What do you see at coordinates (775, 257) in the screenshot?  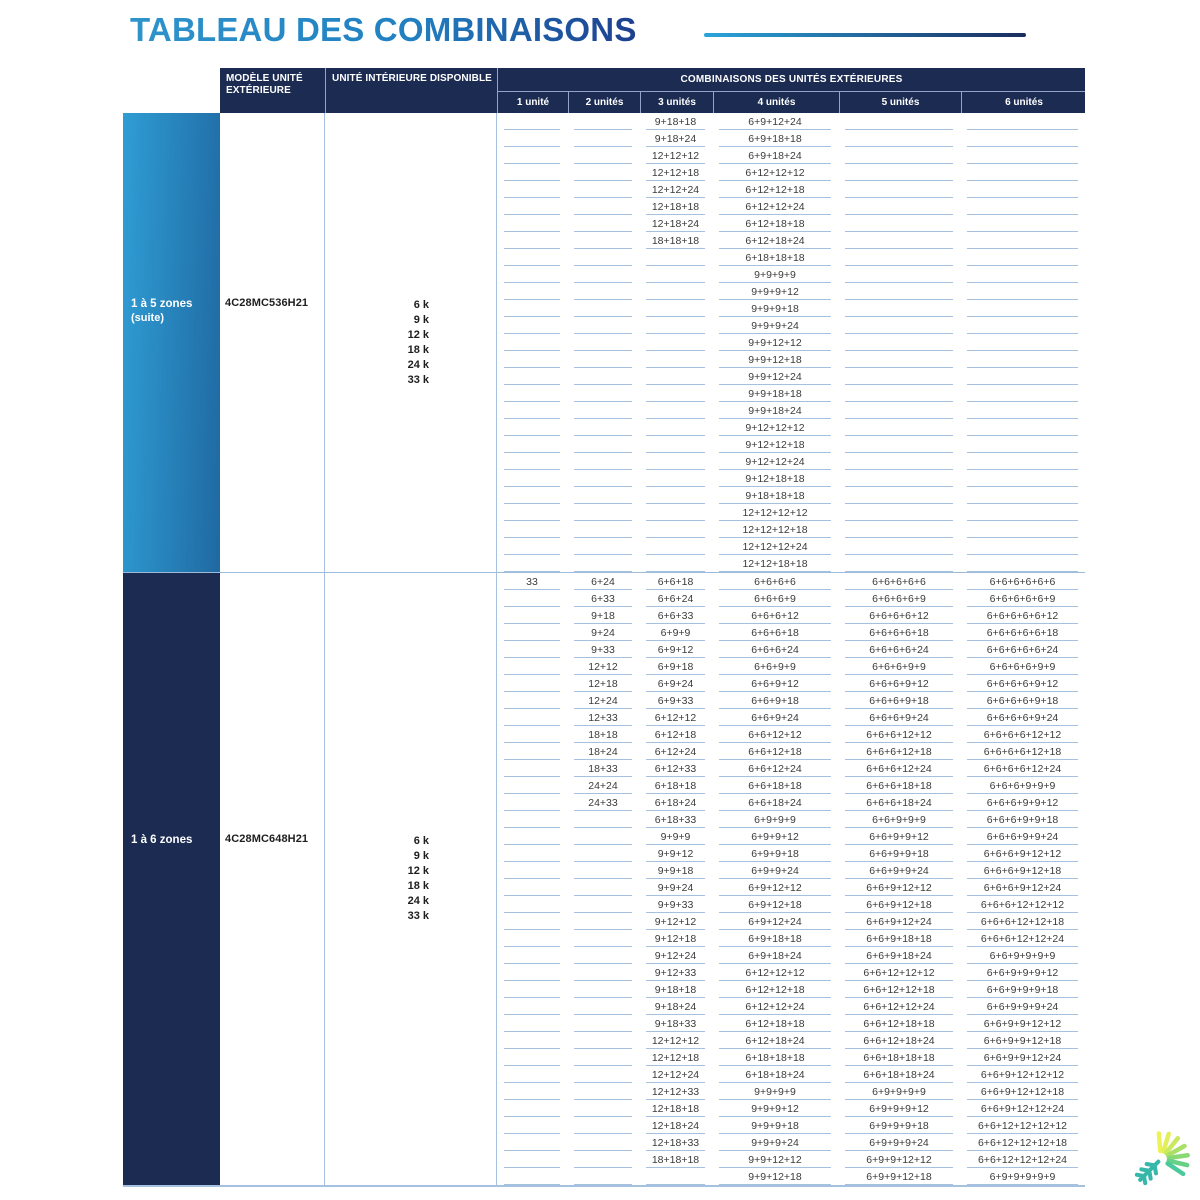 I see `combo-cell: 6+18+18+18` at bounding box center [775, 257].